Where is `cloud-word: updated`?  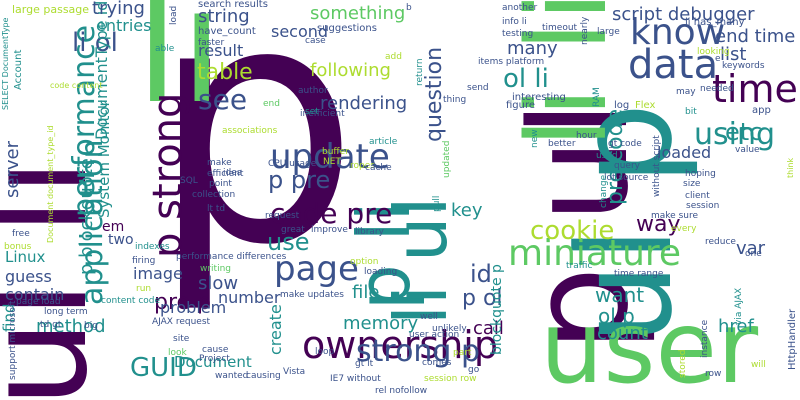 cloud-word: updated is located at coordinates (447, 159).